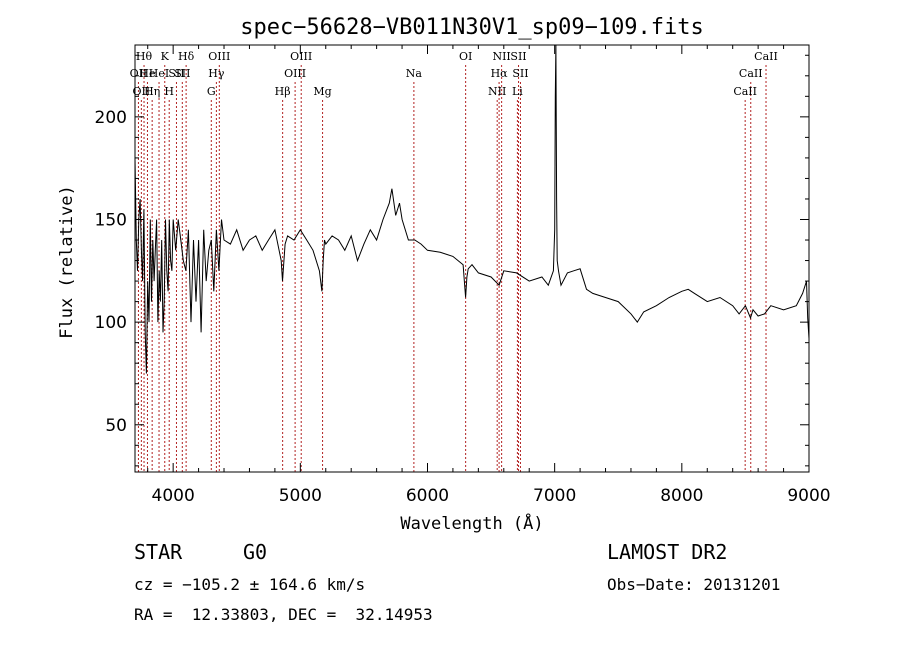  Describe the element at coordinates (301, 56) in the screenshot. I see `line-label-16: OIII` at that location.